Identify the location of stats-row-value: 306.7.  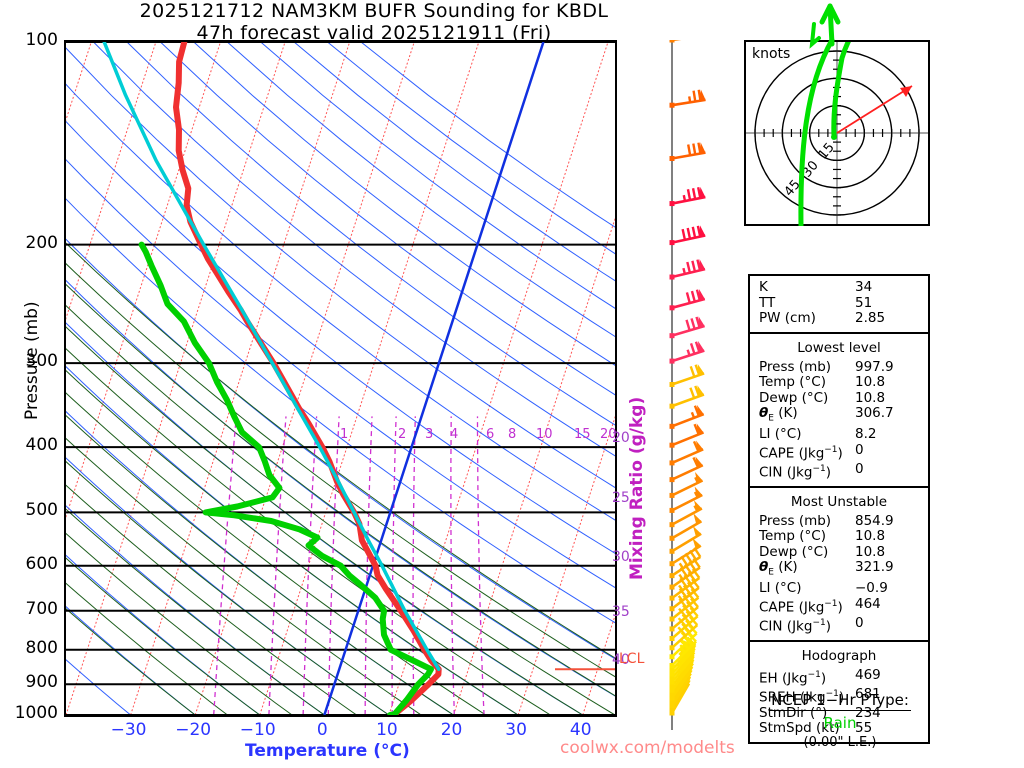
(874, 413).